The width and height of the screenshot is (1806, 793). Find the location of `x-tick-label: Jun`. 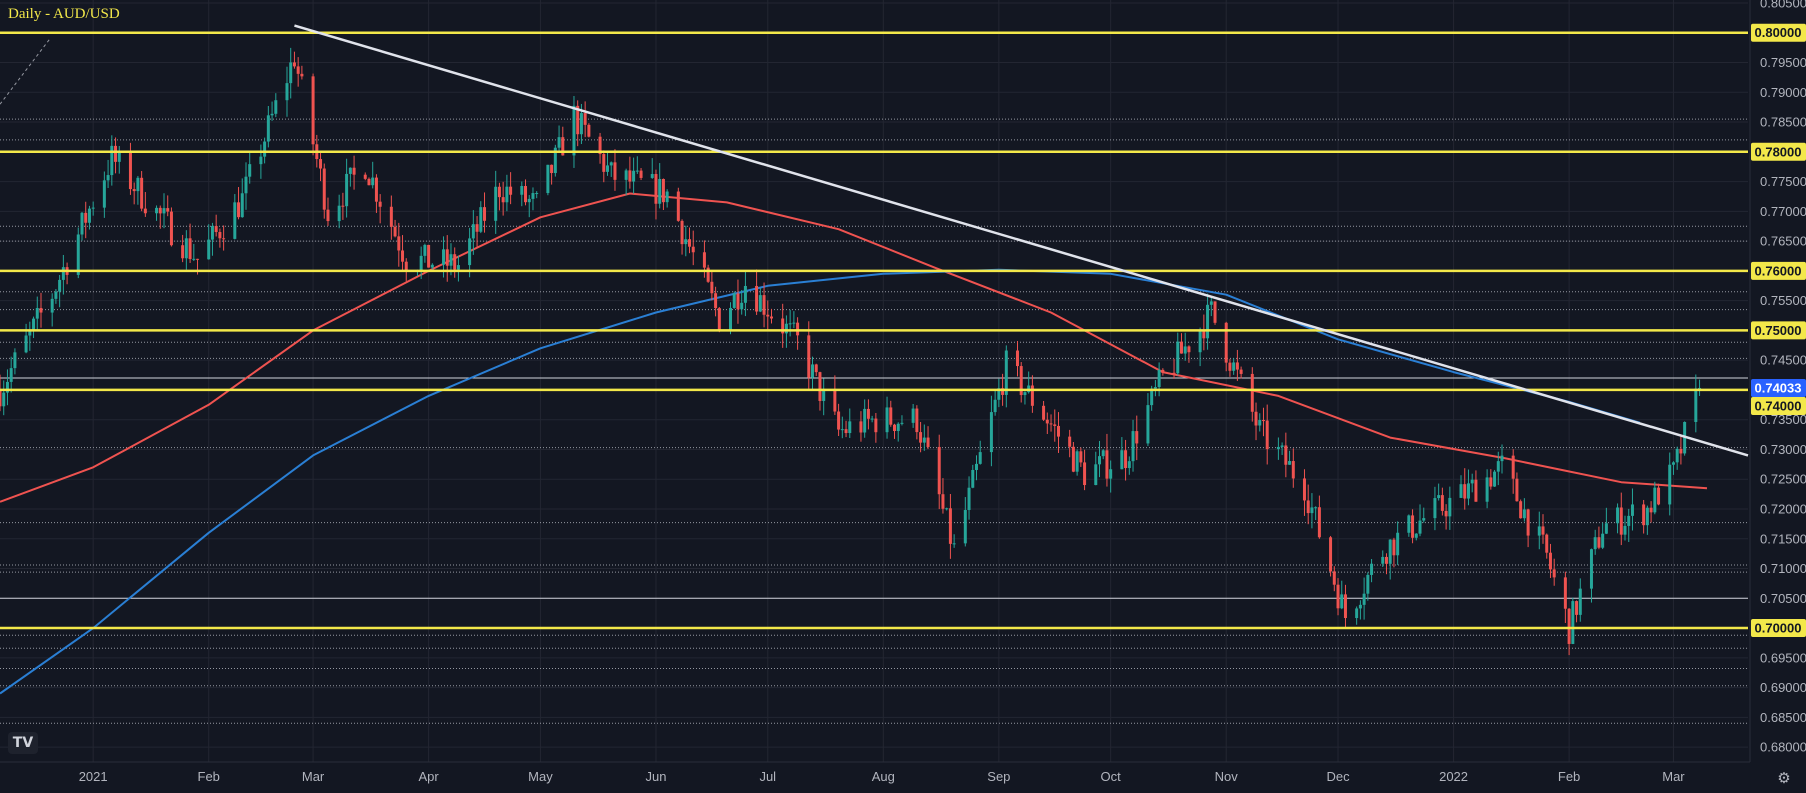

x-tick-label: Jun is located at coordinates (655, 776).